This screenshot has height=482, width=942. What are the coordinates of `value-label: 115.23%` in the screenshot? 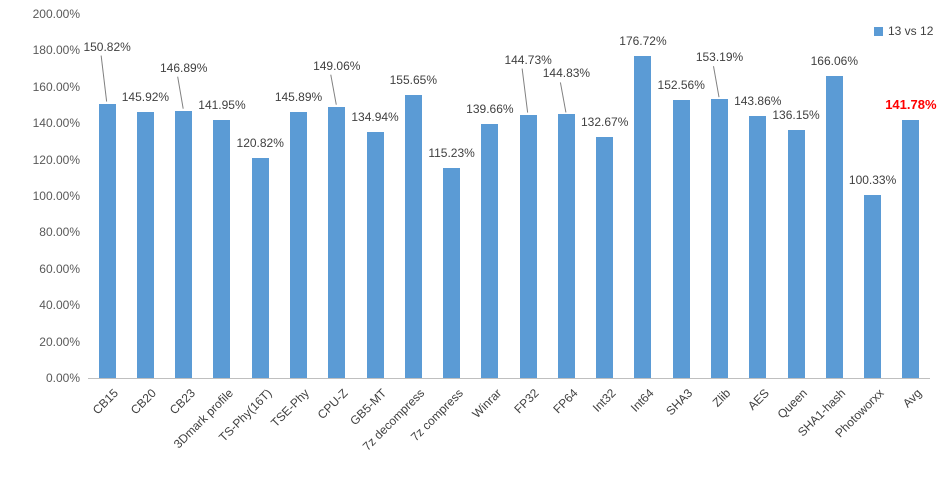 It's located at (451, 153).